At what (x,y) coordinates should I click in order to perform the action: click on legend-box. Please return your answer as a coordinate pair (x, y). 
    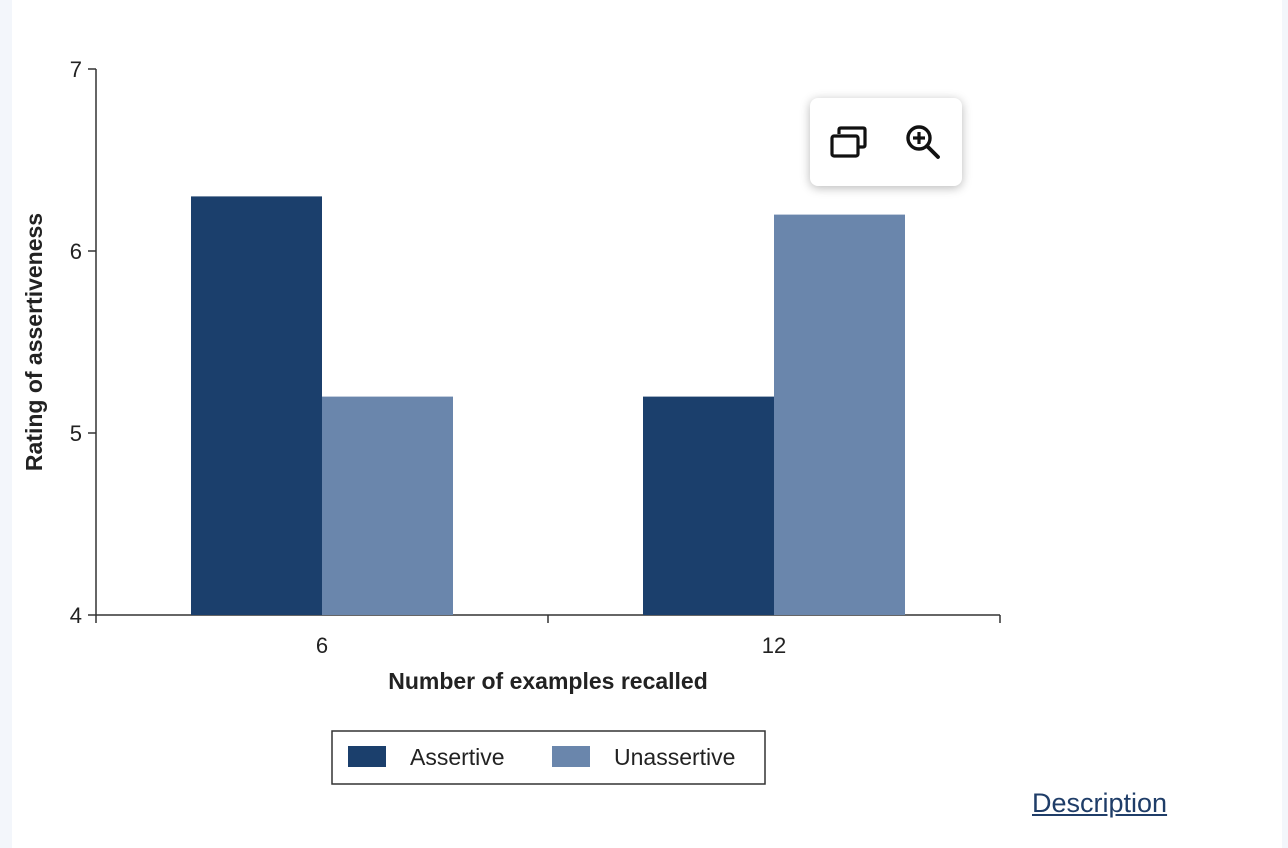
    Looking at the image, I should click on (548, 757).